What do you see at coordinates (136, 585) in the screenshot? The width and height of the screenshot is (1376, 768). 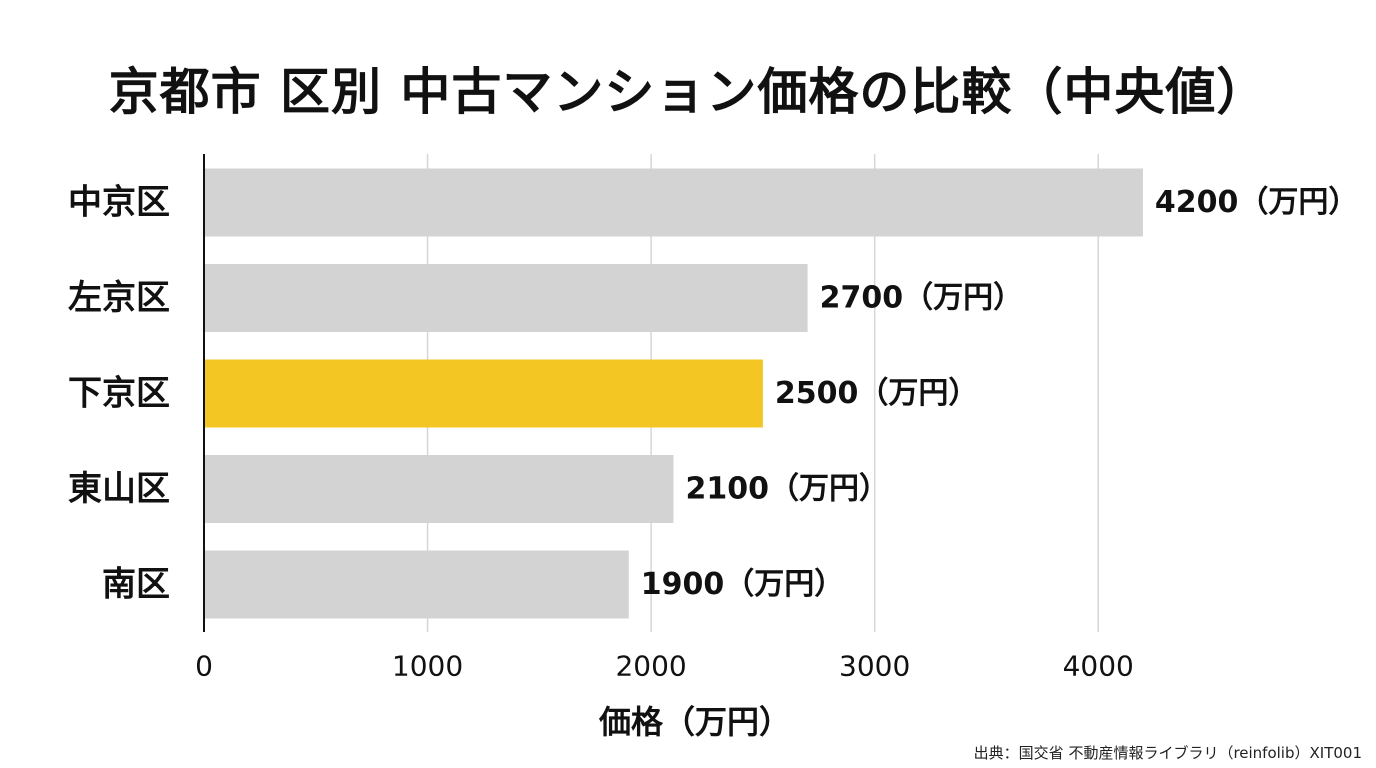 I see `category-label: 南区` at bounding box center [136, 585].